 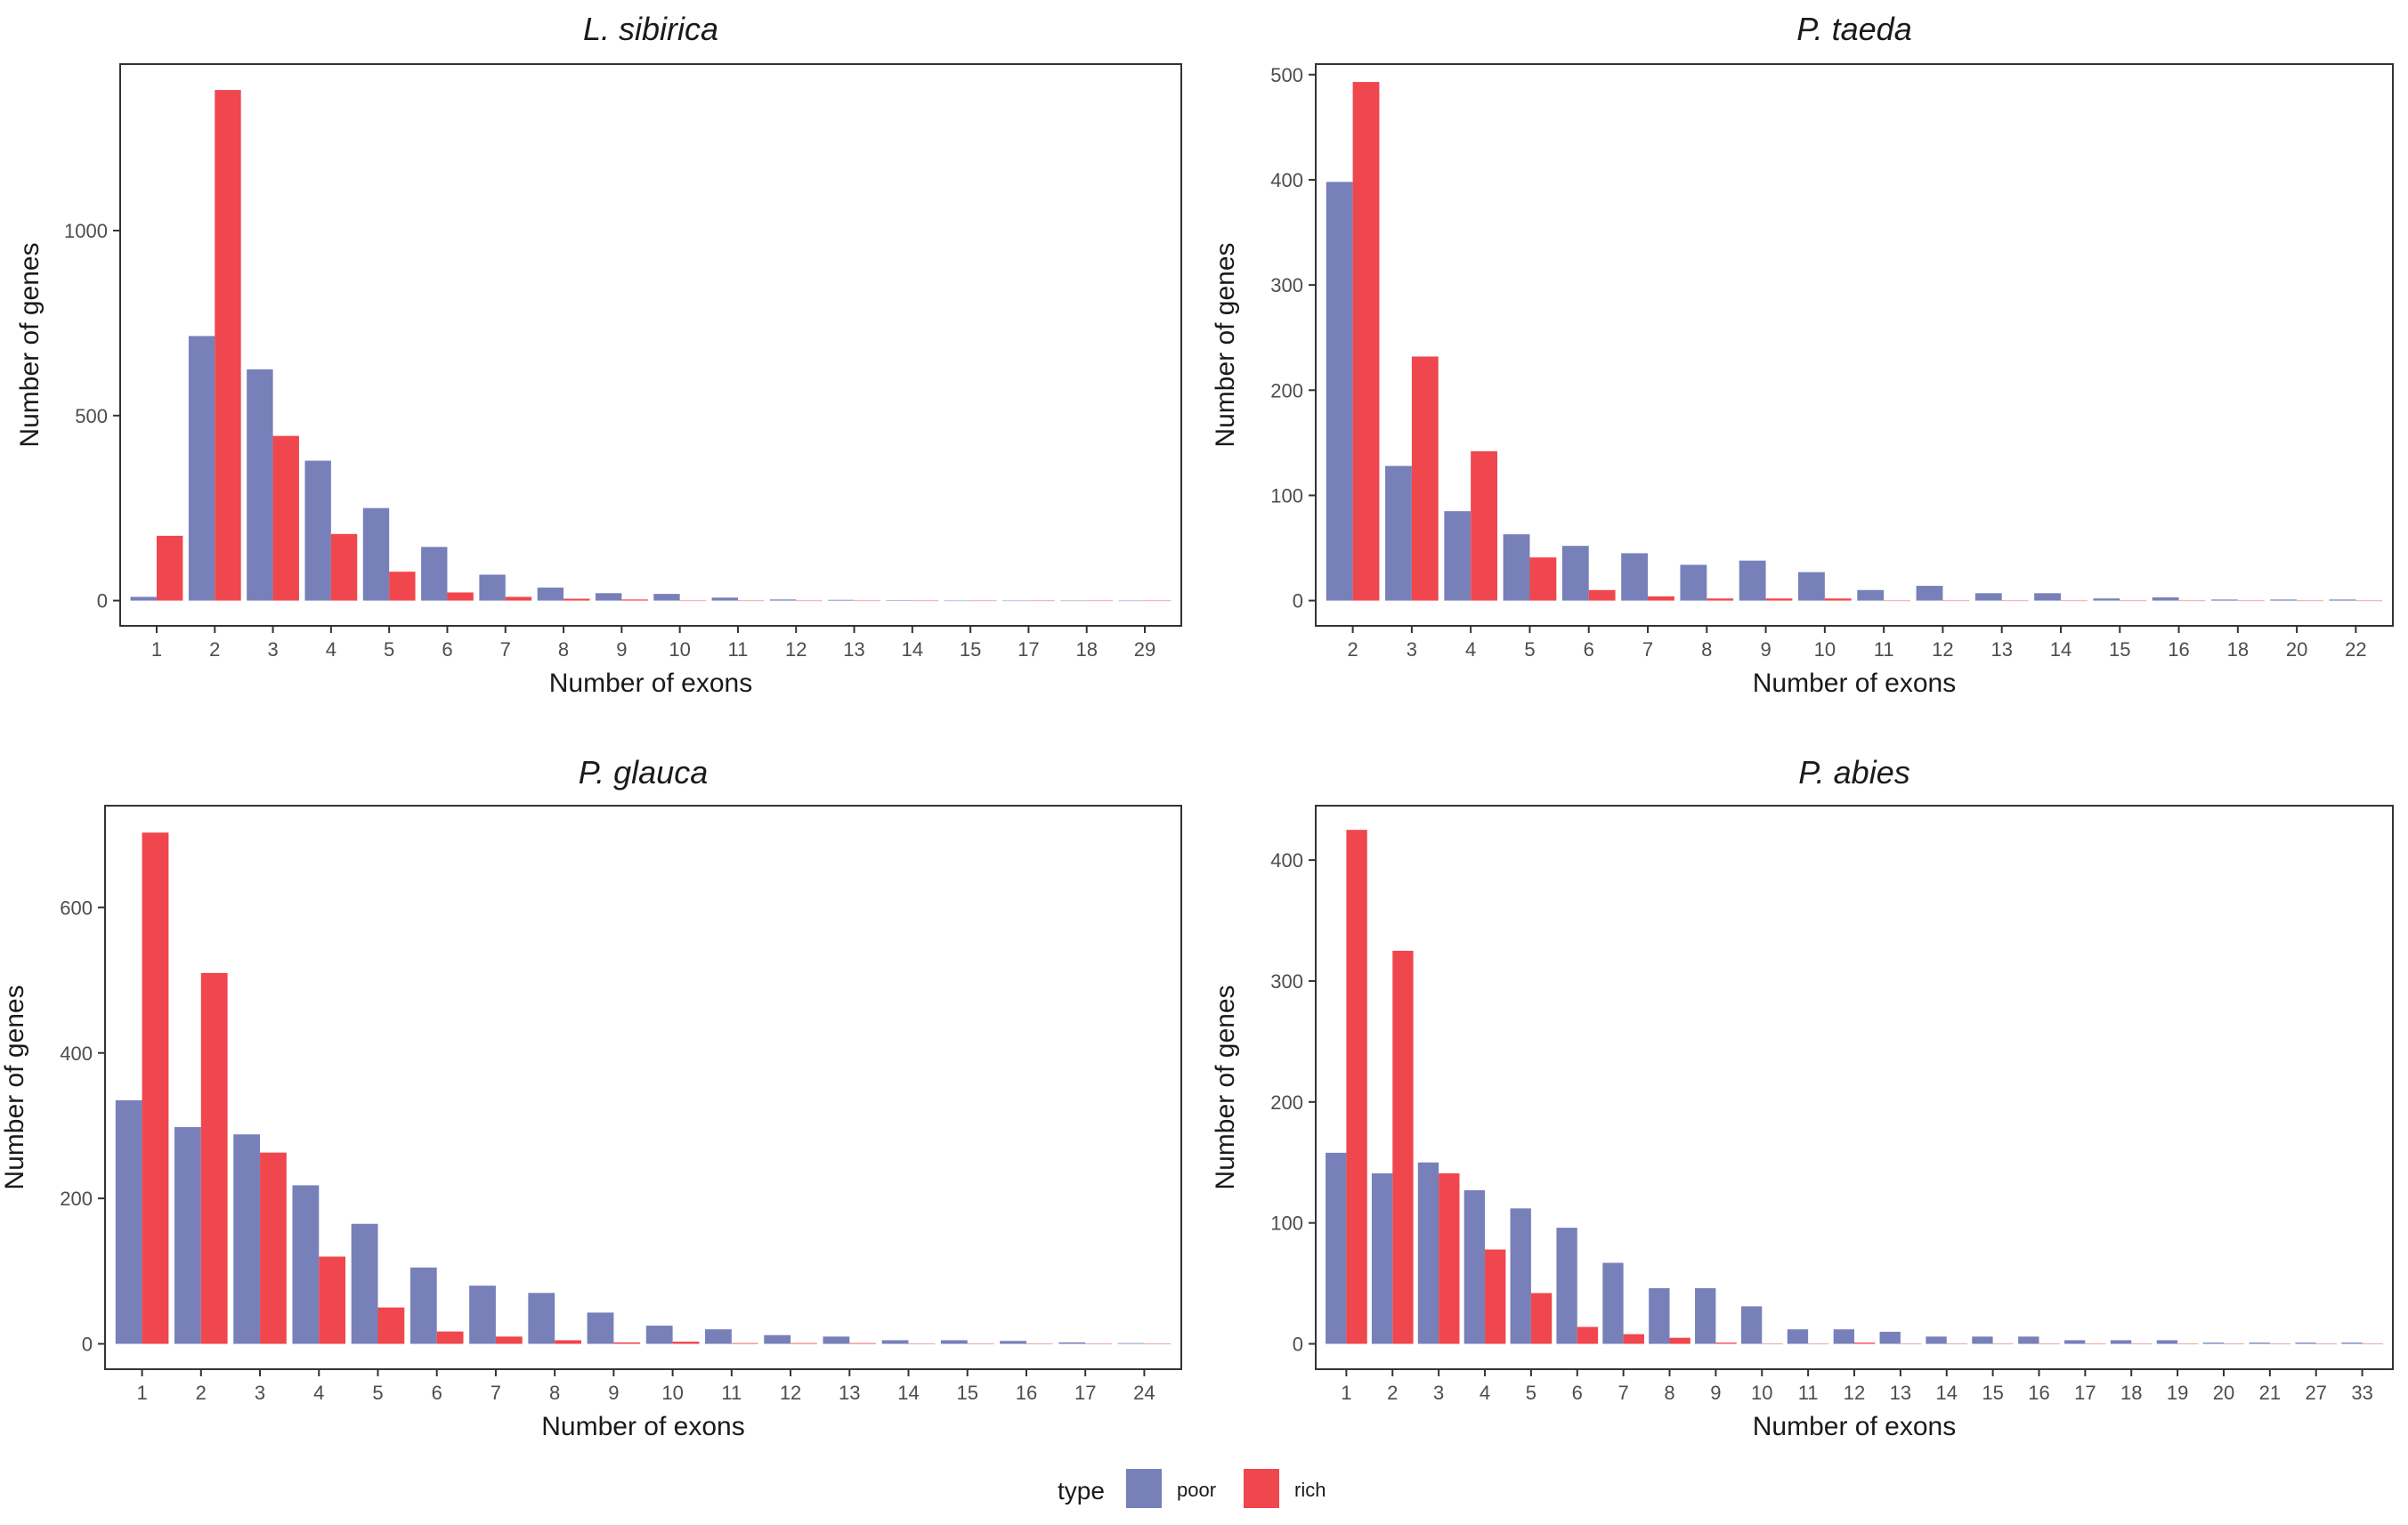 I want to click on x-axis-title: Number of exons, so click(x=1854, y=1426).